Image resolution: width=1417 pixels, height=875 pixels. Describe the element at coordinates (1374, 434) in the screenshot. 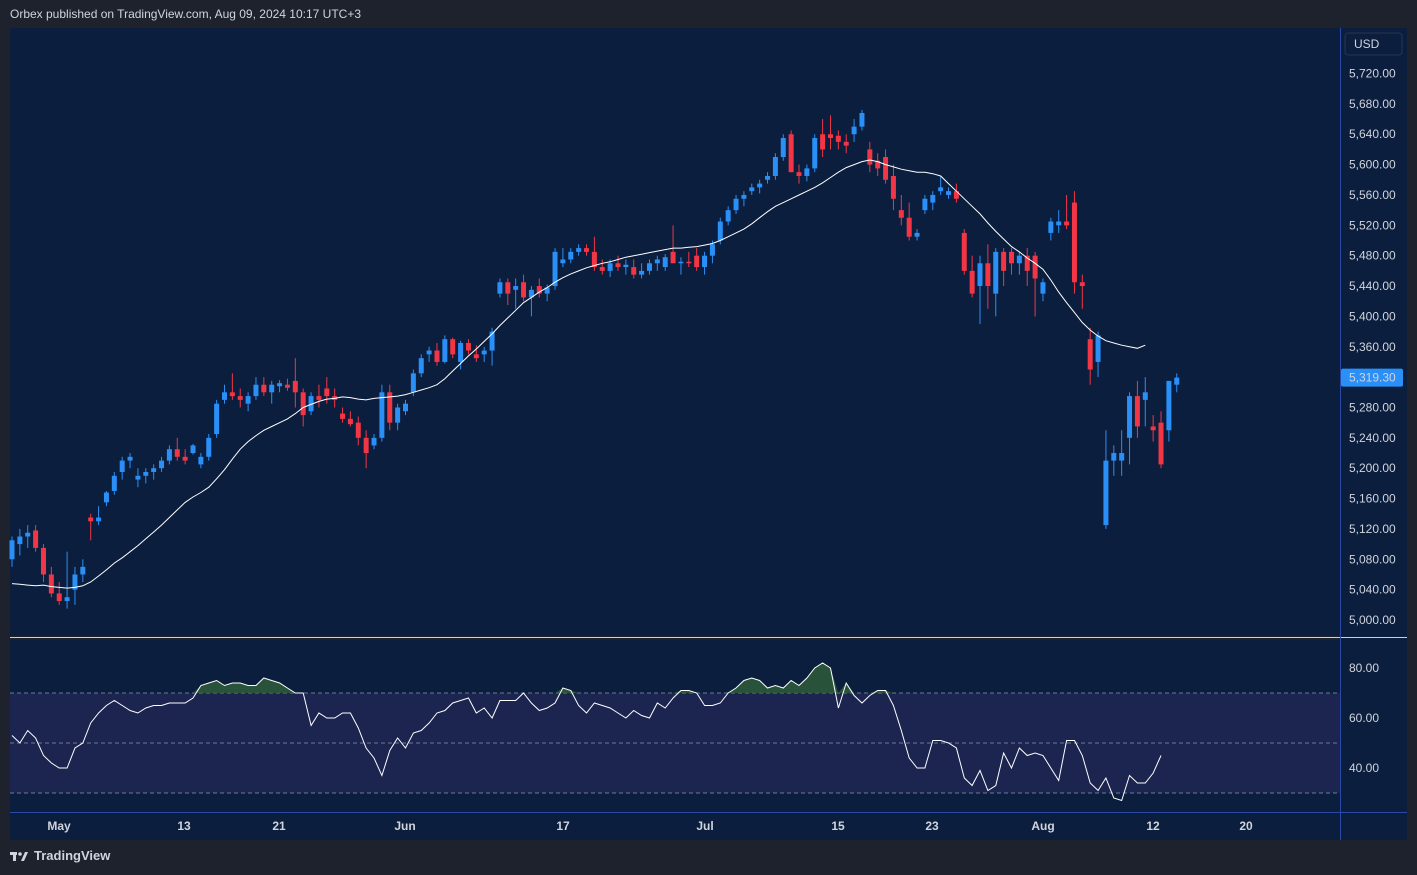

I see `price-axis` at that location.